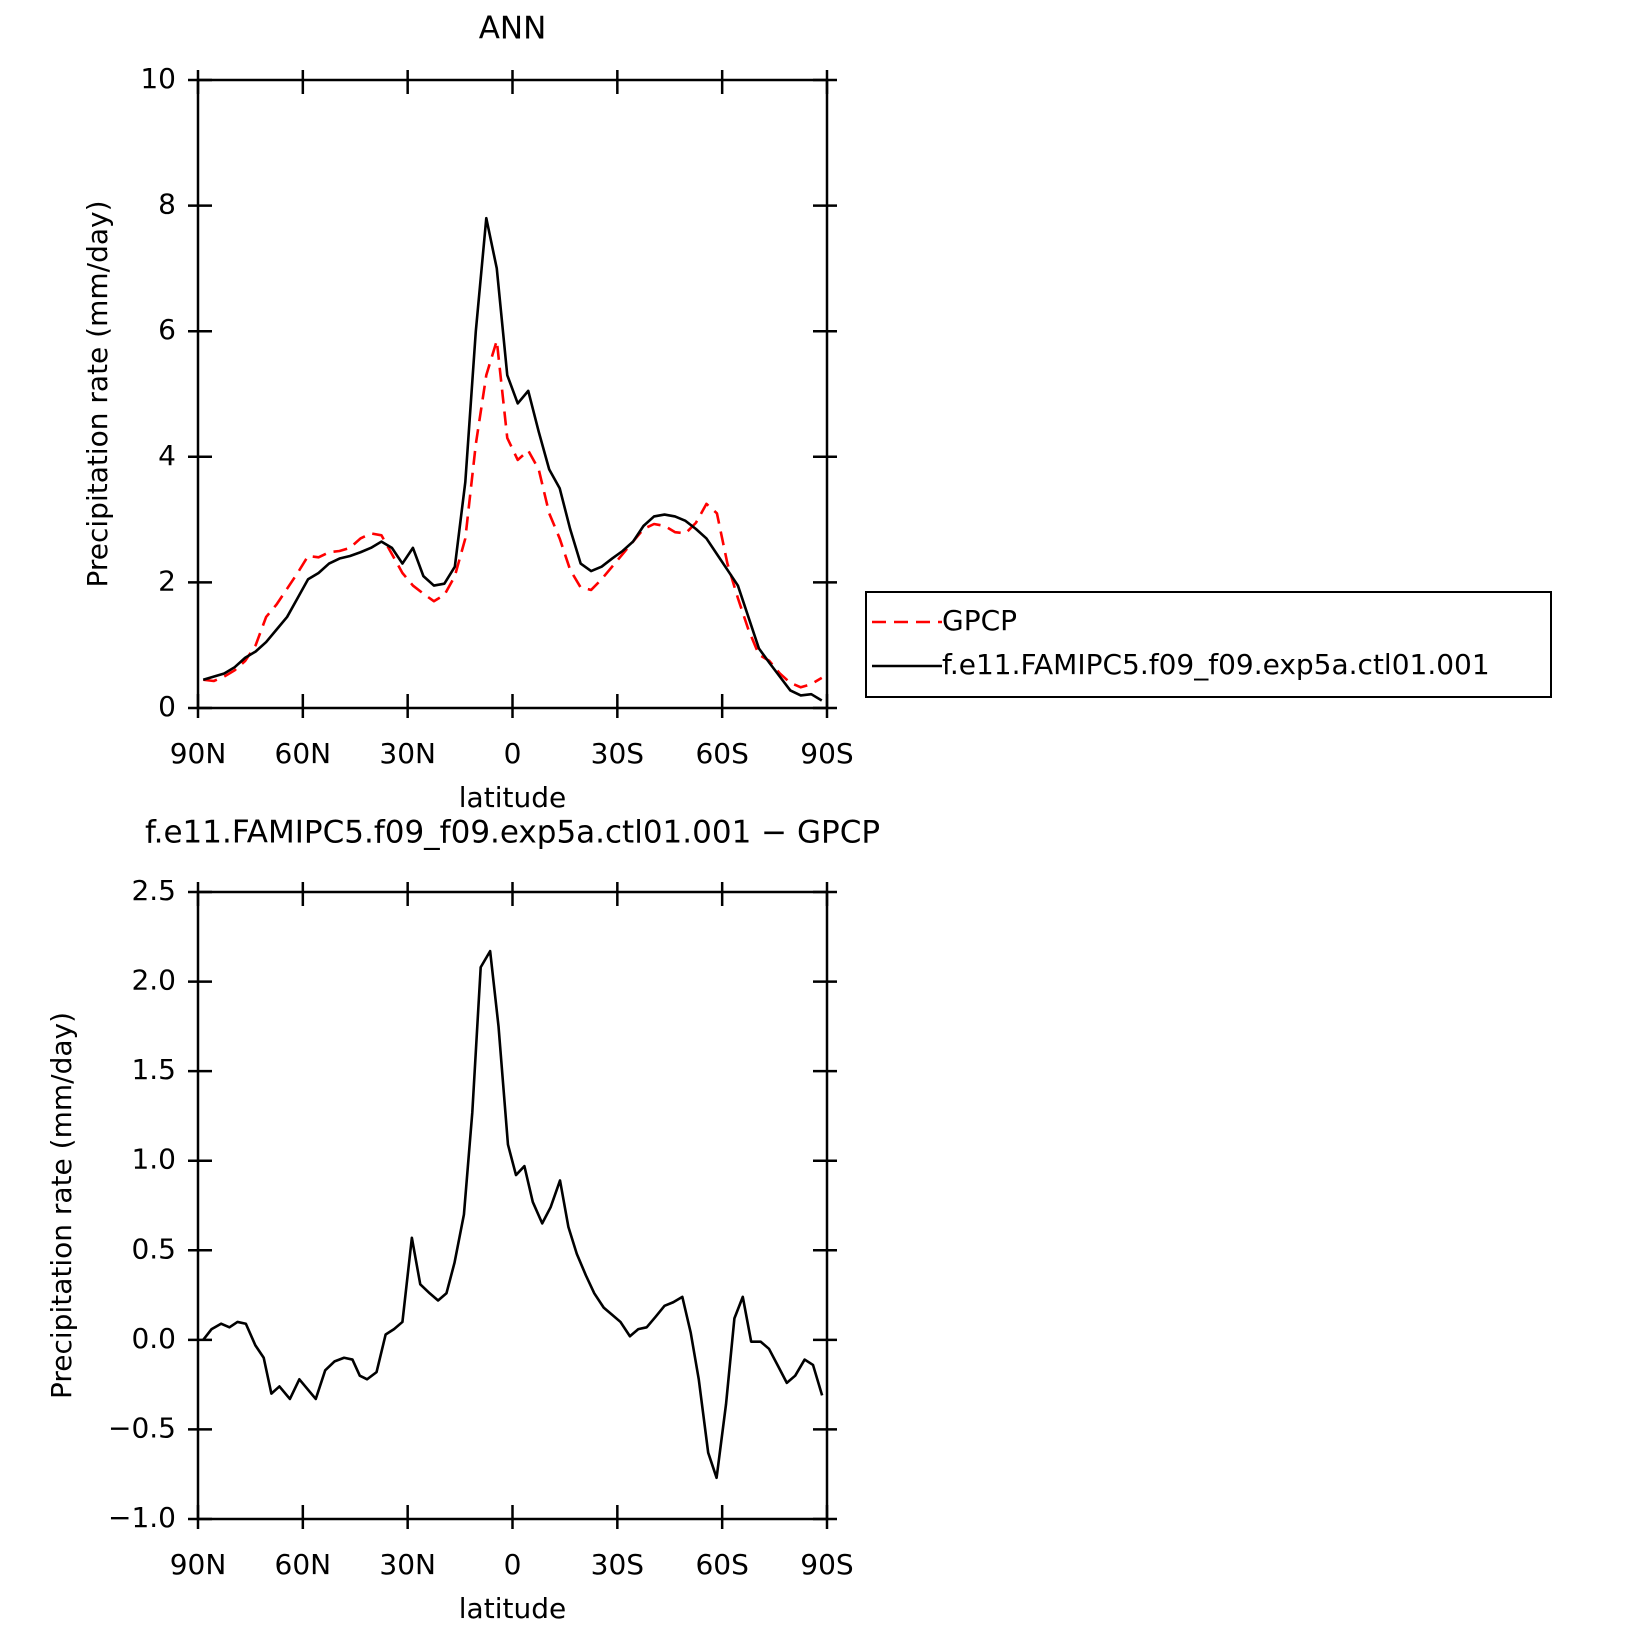 Image resolution: width=1627 pixels, height=1628 pixels. I want to click on legend-label: GPCP, so click(979, 620).